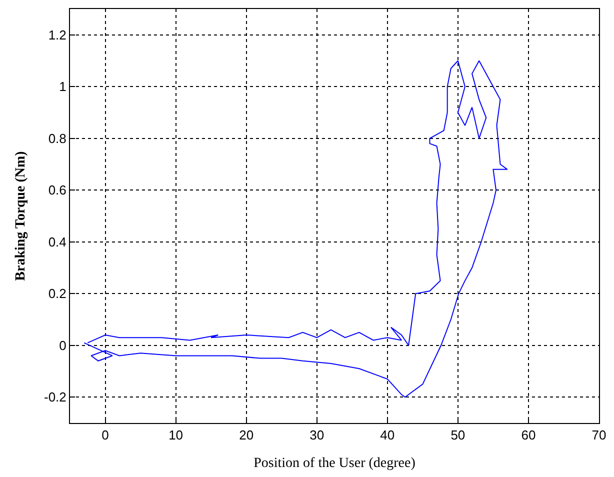 This screenshot has height=477, width=614. I want to click on x-tick-label: 60, so click(528, 435).